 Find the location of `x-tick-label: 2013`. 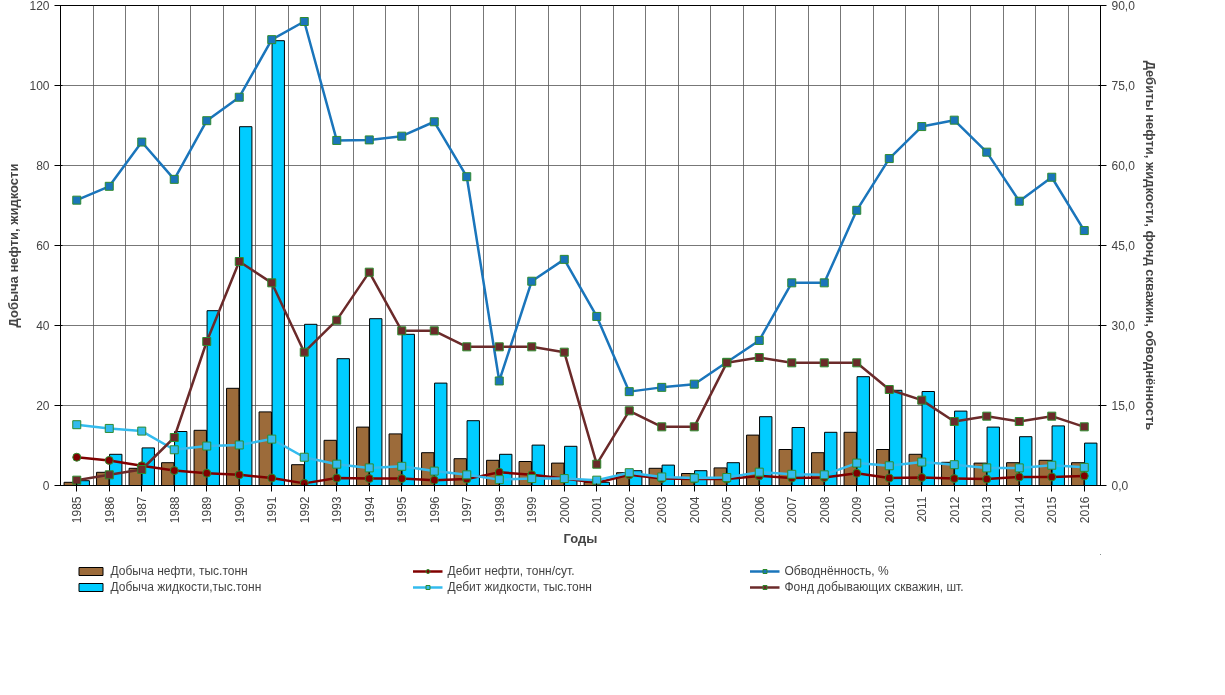

x-tick-label: 2013 is located at coordinates (987, 510).